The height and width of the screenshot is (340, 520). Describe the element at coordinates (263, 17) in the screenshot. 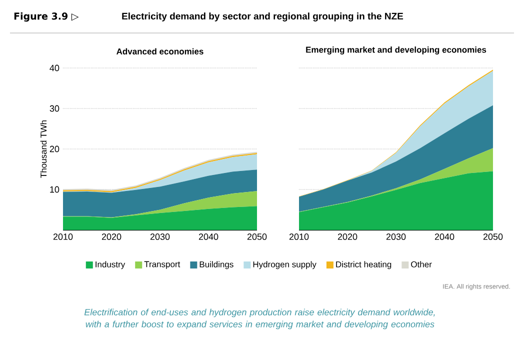

I see `text: Electricity demand by sector and regional grouping in the NZE` at that location.